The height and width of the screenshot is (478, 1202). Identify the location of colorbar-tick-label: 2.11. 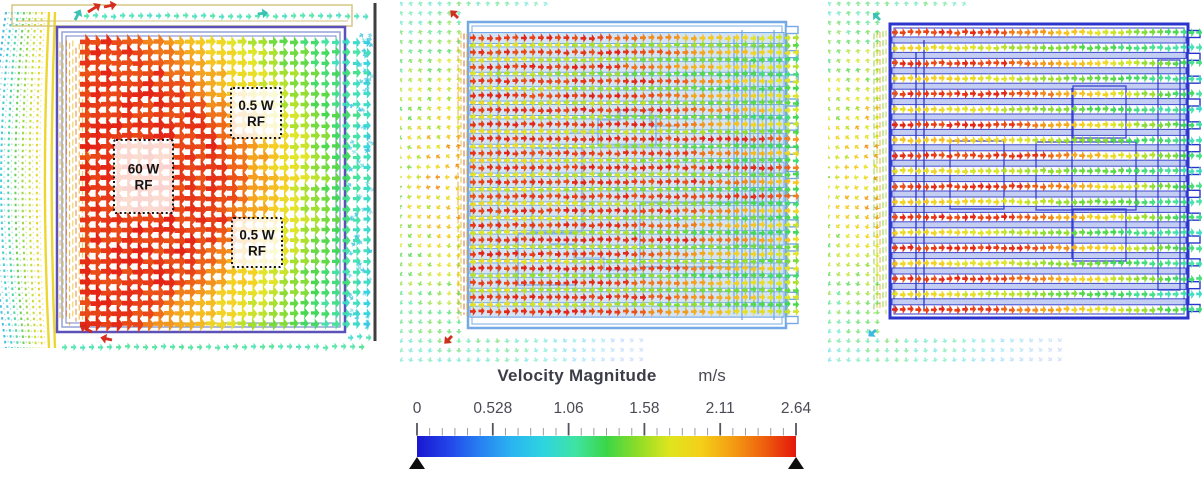
(720, 408).